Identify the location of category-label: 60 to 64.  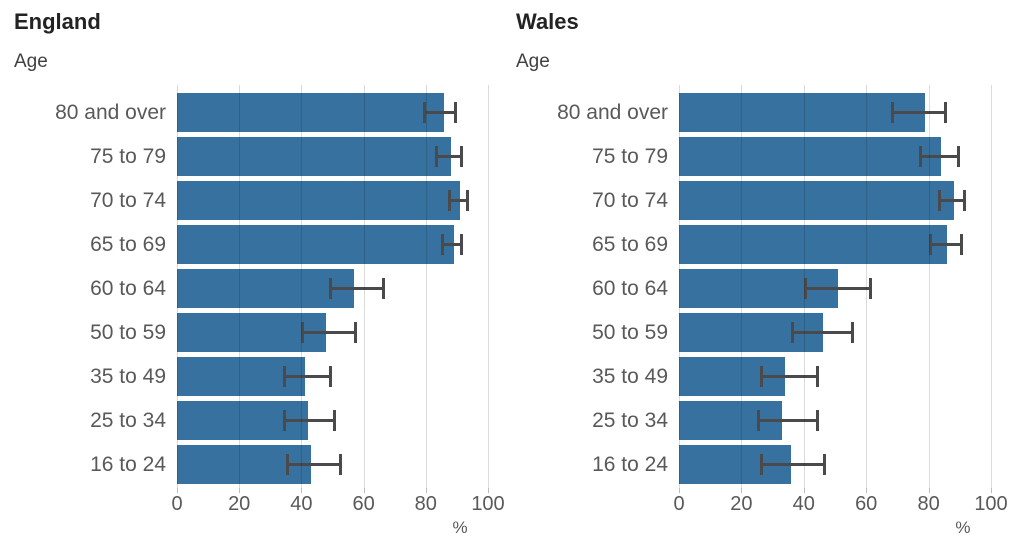
(630, 288).